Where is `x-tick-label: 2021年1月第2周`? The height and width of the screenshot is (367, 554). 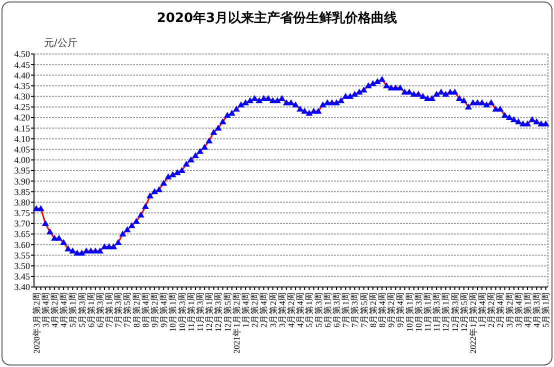
x-tick-label: 2021年1月第2周 is located at coordinates (236, 323).